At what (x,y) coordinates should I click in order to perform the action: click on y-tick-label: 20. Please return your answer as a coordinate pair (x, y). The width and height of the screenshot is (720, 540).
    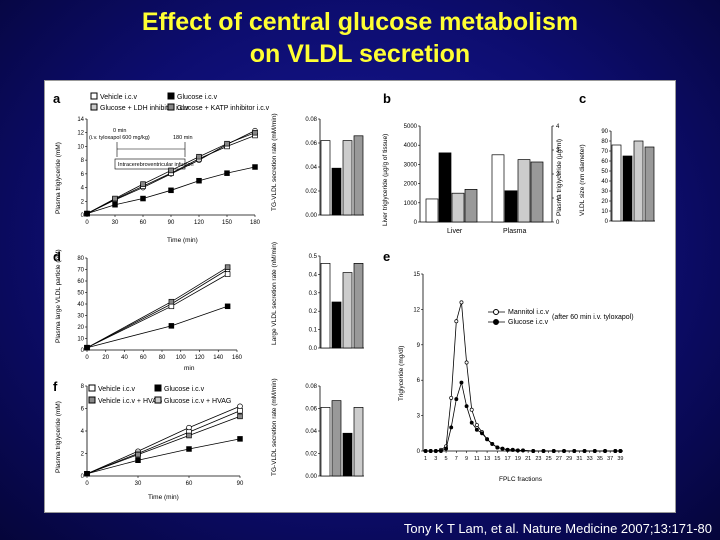
    Looking at the image, I should click on (604, 202).